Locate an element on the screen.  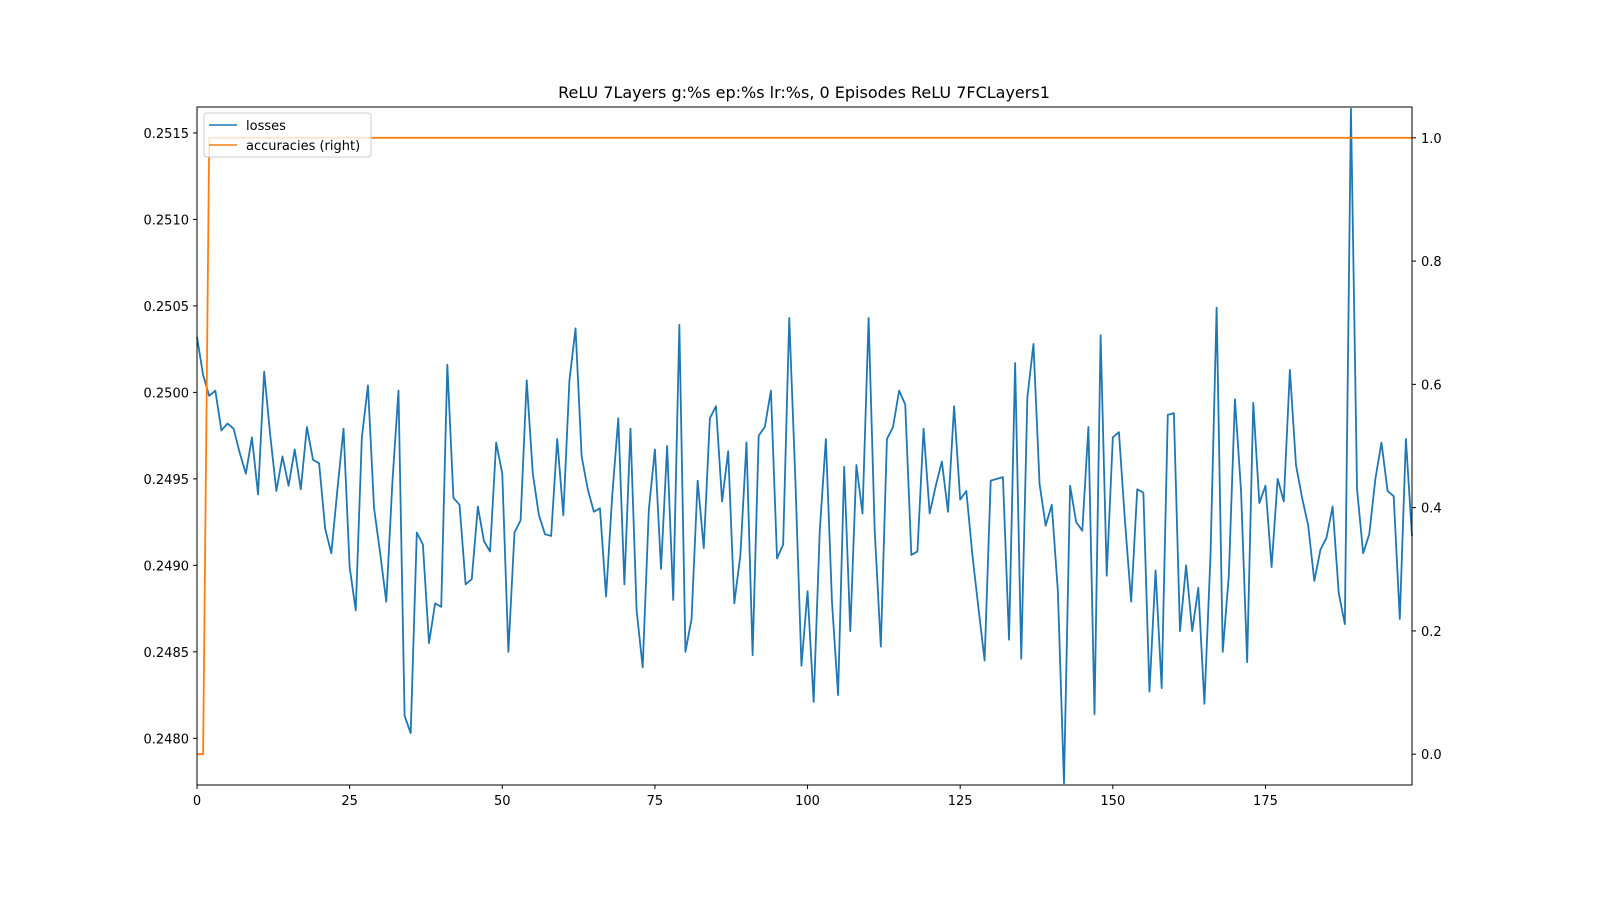
legend-box is located at coordinates (287, 135).